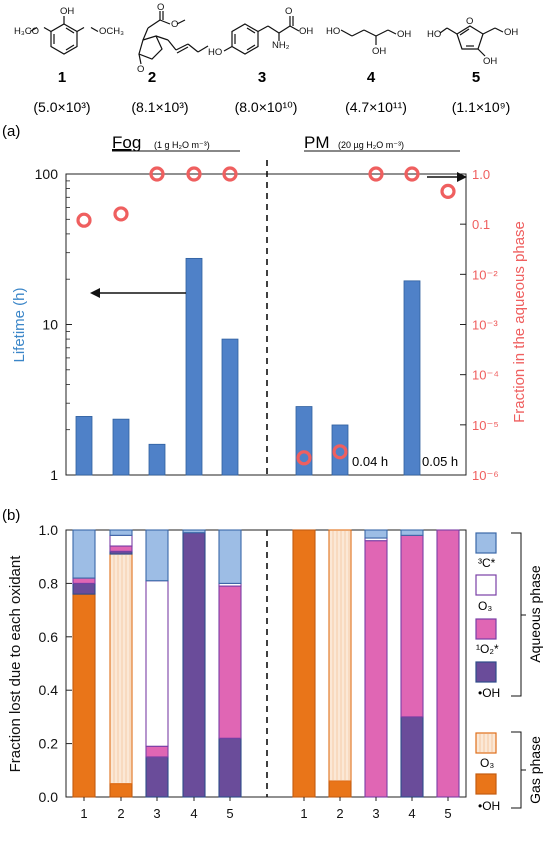  Describe the element at coordinates (340, 789) in the screenshot. I see `stack-segment-pm-2-gas_OH` at that location.